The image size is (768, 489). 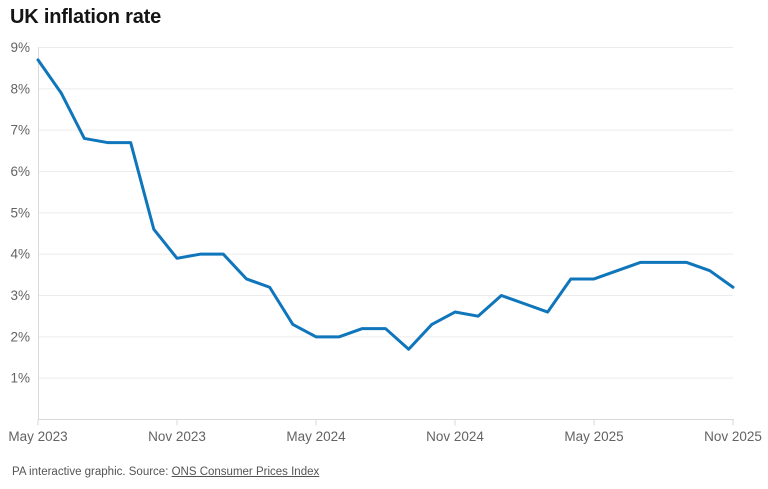 I want to click on y-tick-label: 3%, so click(x=20, y=295).